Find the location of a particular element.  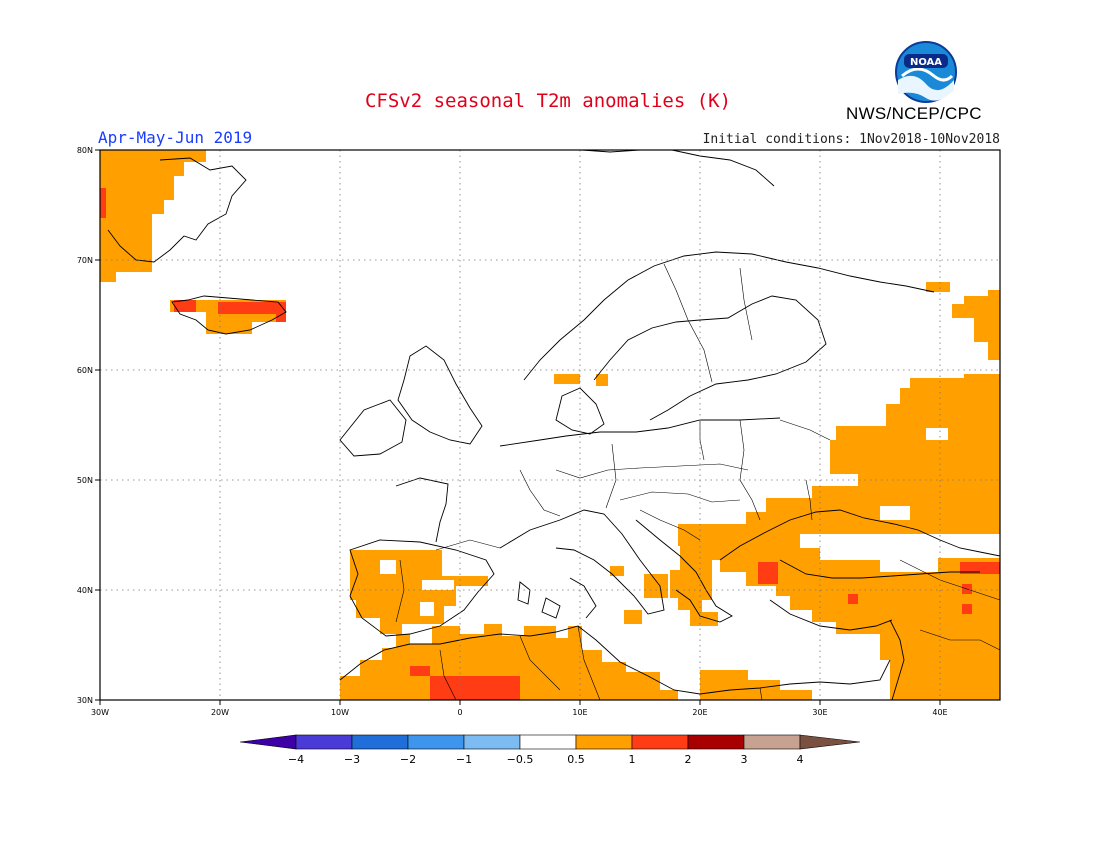

lon-label: 20W is located at coordinates (220, 712).